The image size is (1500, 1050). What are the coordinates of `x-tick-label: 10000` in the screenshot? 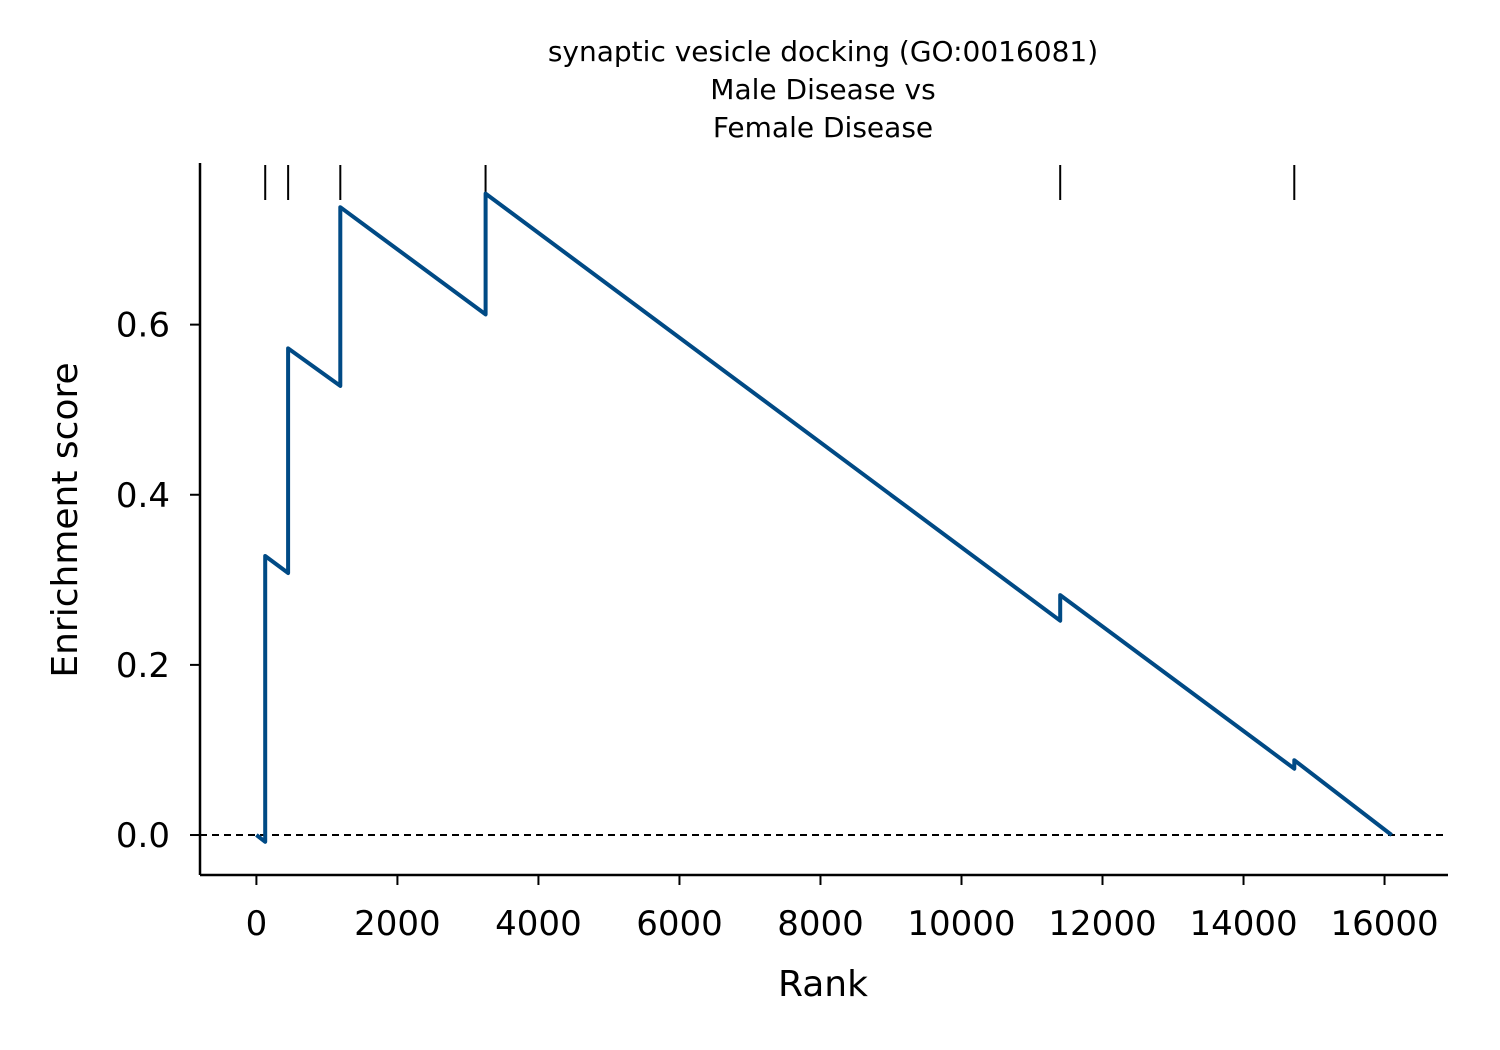 It's located at (961, 924).